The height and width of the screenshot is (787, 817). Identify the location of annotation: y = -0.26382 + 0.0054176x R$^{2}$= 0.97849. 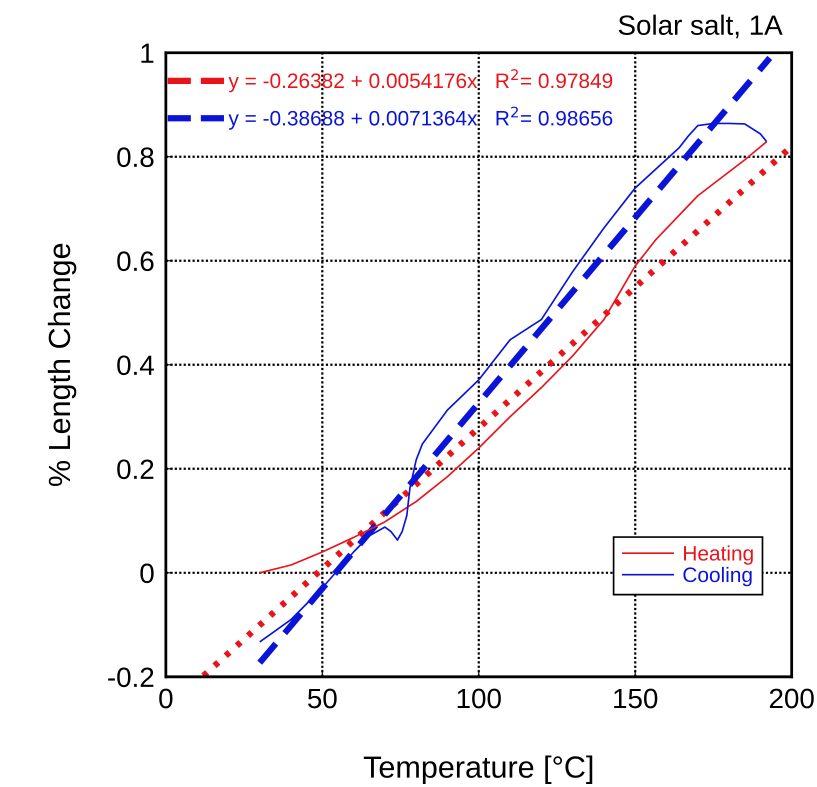
(420, 80).